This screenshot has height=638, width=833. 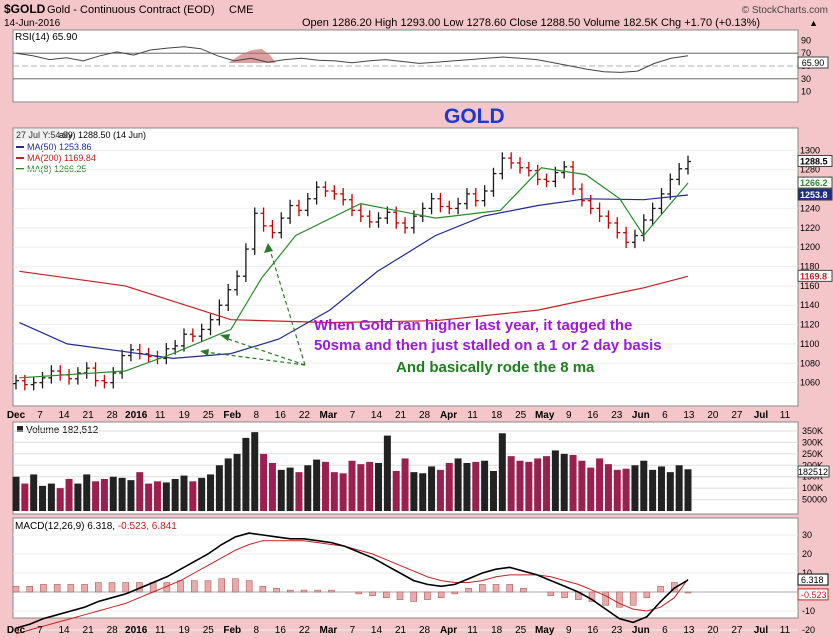 What do you see at coordinates (810, 150) in the screenshot?
I see `price-tick: 1300` at bounding box center [810, 150].